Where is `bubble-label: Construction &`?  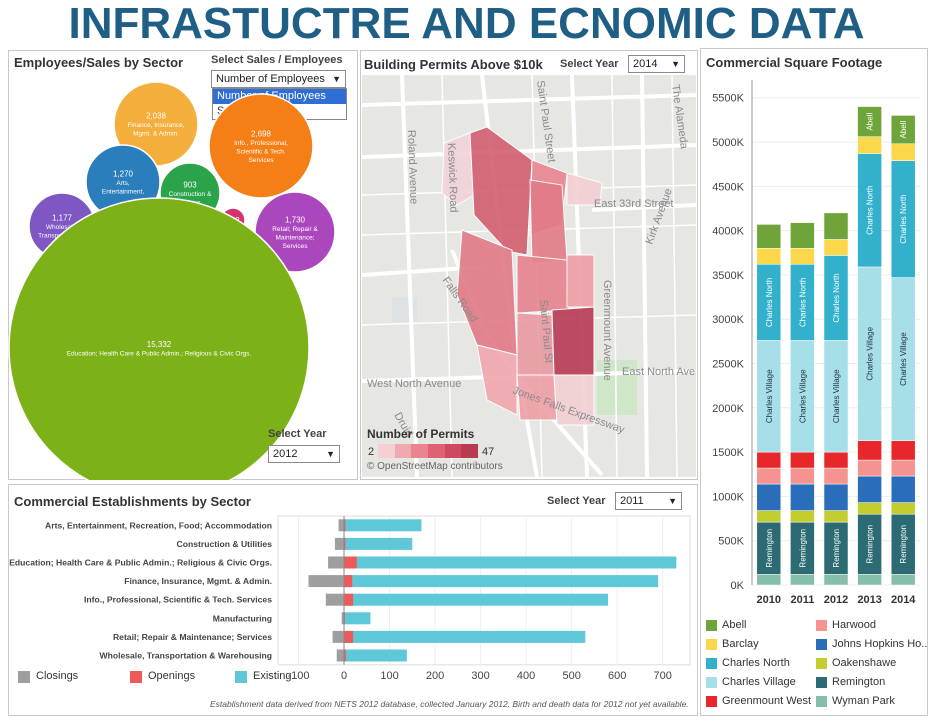 bubble-label: Construction & is located at coordinates (190, 194).